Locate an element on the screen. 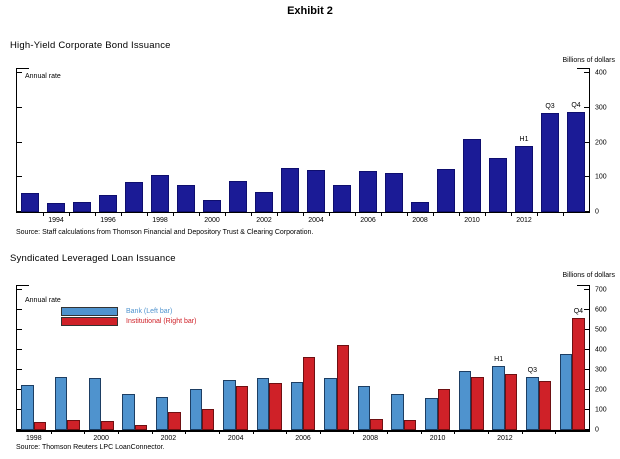 The image size is (620, 459). annual-rate-label: Annual rate is located at coordinates (43, 76).